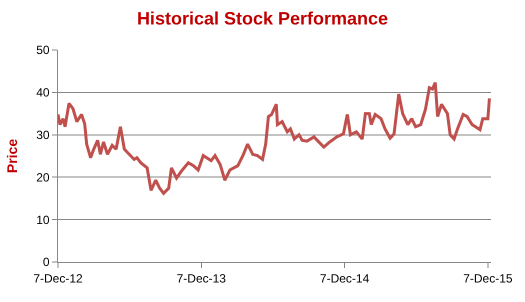 The height and width of the screenshot is (302, 525). Describe the element at coordinates (43, 135) in the screenshot. I see `y-tick-label: 30` at that location.